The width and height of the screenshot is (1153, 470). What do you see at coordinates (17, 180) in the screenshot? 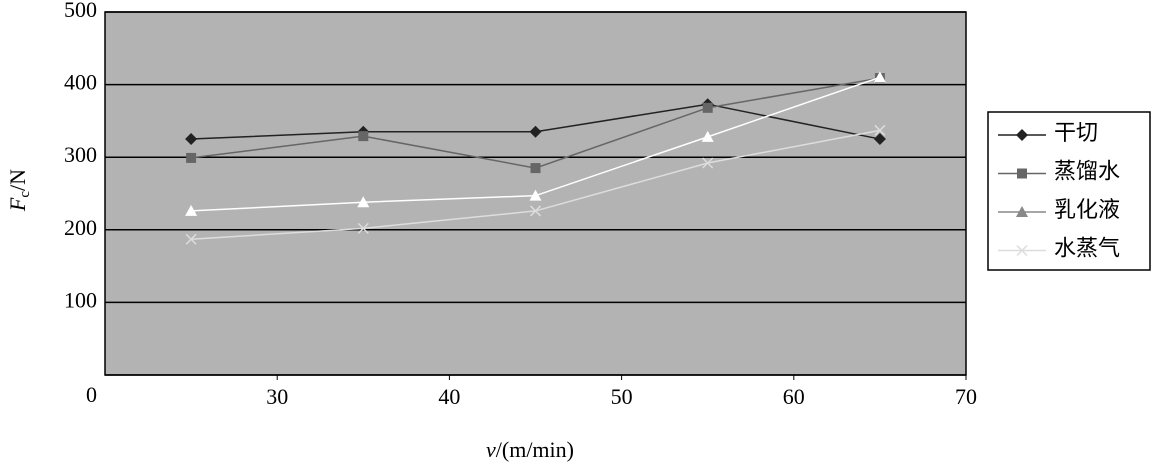
I see `y-label-unit: /N` at bounding box center [17, 180].